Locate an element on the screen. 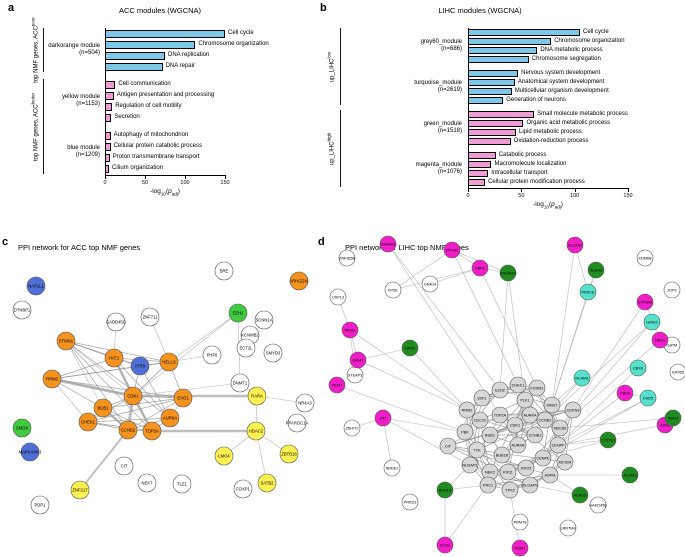 Image resolution: width=685 pixels, height=557 pixels. network-node: FOXM1 is located at coordinates (537, 388).